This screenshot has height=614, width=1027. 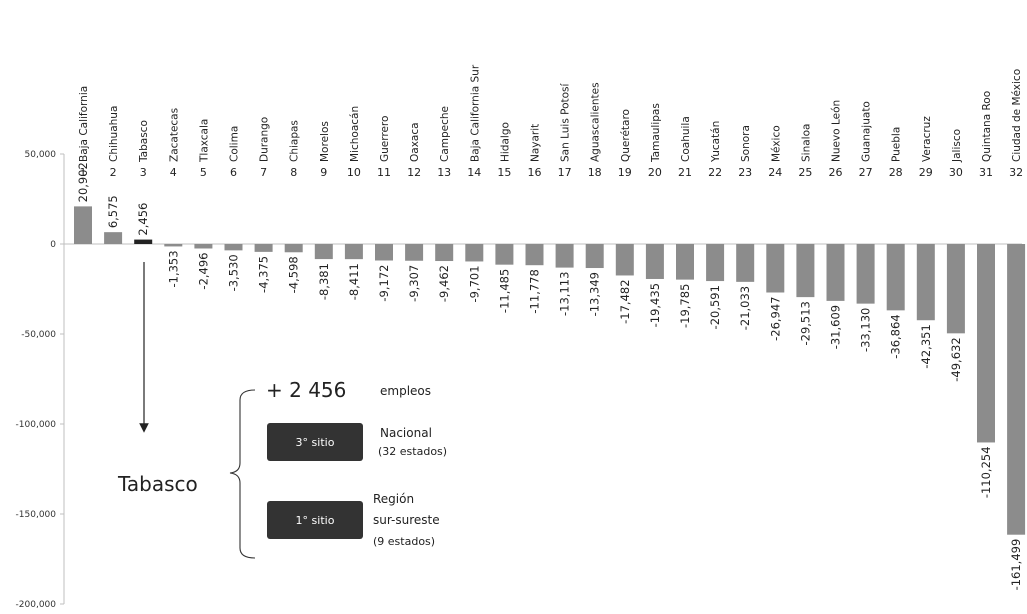 What do you see at coordinates (406, 433) in the screenshot?
I see `national-rank-title: Nacional` at bounding box center [406, 433].